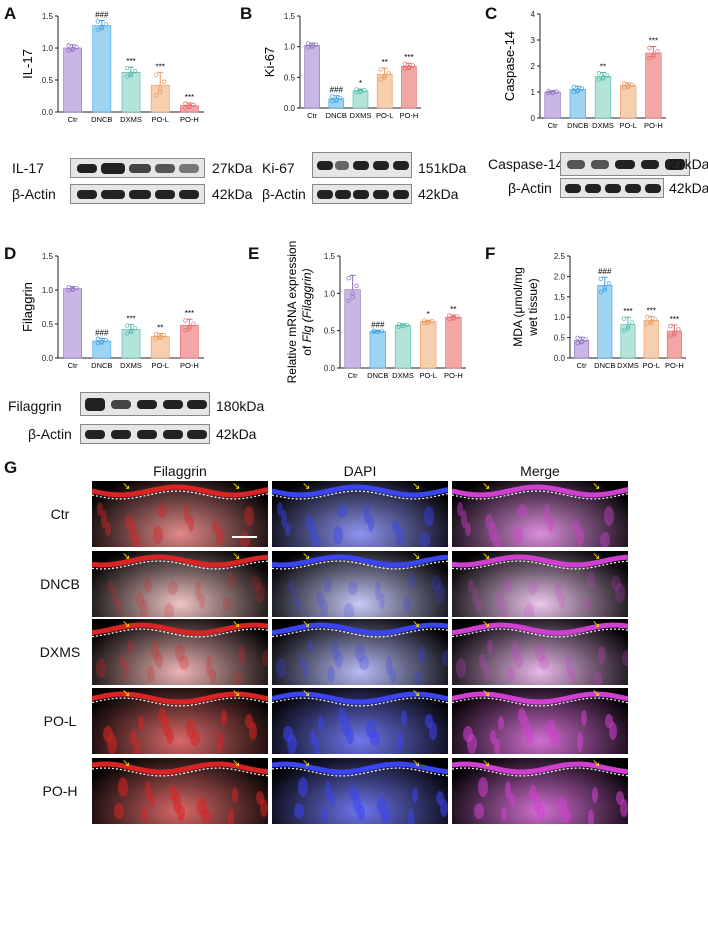 The image size is (708, 934). Describe the element at coordinates (491, 13) in the screenshot. I see `panel-letter-c: C` at that location.